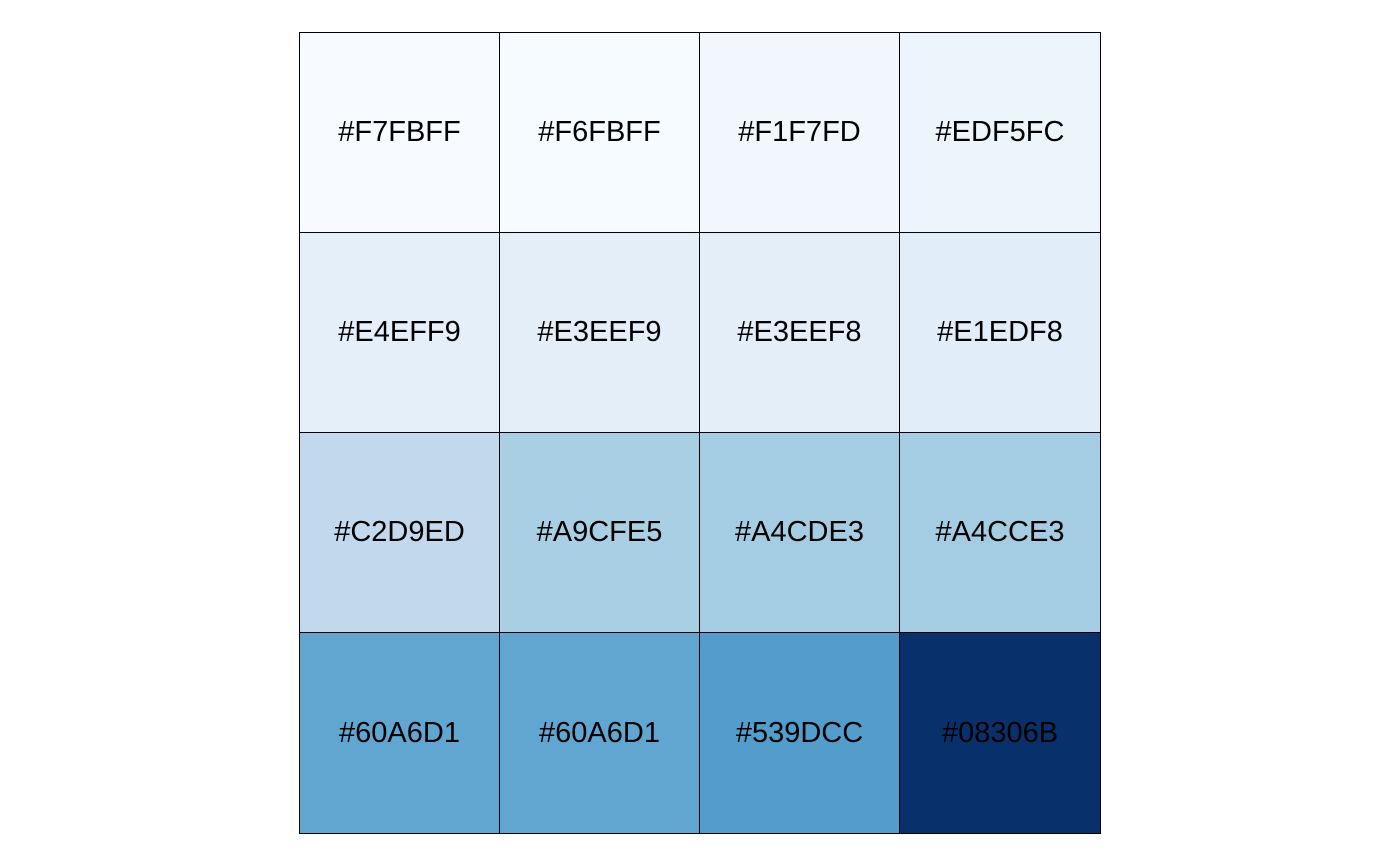  What do you see at coordinates (400, 133) in the screenshot?
I see `color-swatch: #F7FBFF` at bounding box center [400, 133].